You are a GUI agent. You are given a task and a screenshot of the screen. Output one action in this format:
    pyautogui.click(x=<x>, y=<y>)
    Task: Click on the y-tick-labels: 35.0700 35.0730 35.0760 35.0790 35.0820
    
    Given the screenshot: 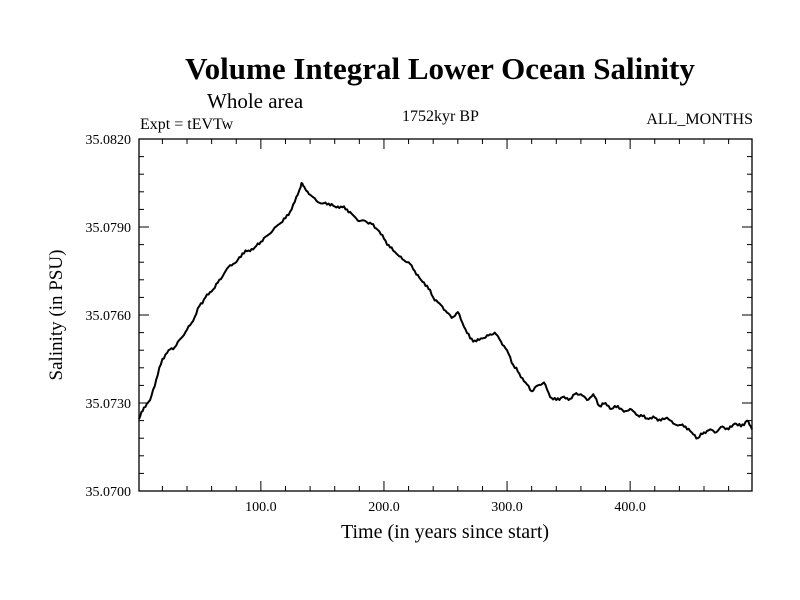 What is the action you would take?
    pyautogui.click(x=109, y=316)
    